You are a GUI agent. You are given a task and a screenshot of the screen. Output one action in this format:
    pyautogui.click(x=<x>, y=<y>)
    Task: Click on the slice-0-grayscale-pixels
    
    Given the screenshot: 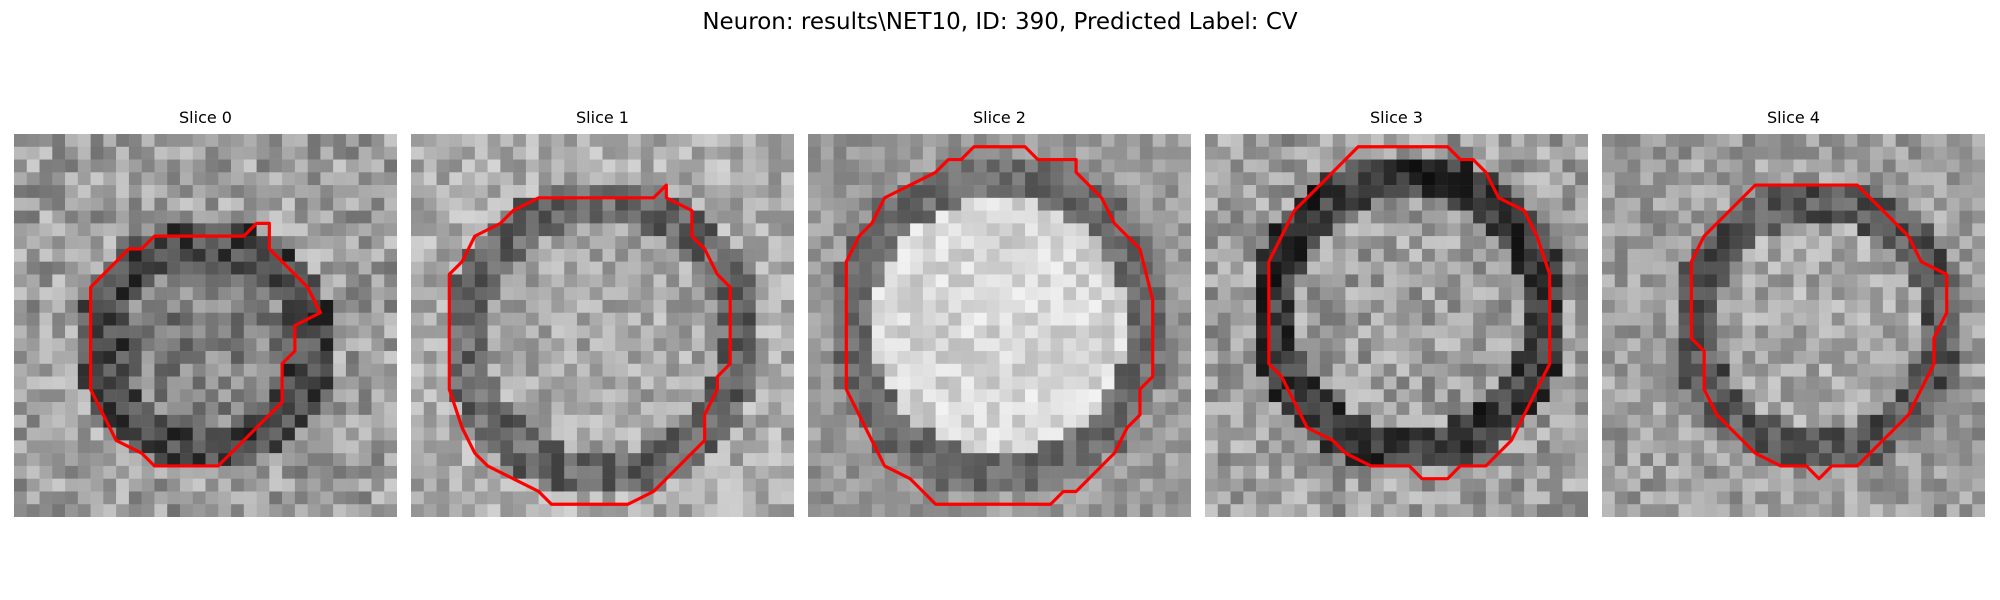 What is the action you would take?
    pyautogui.click(x=205, y=325)
    